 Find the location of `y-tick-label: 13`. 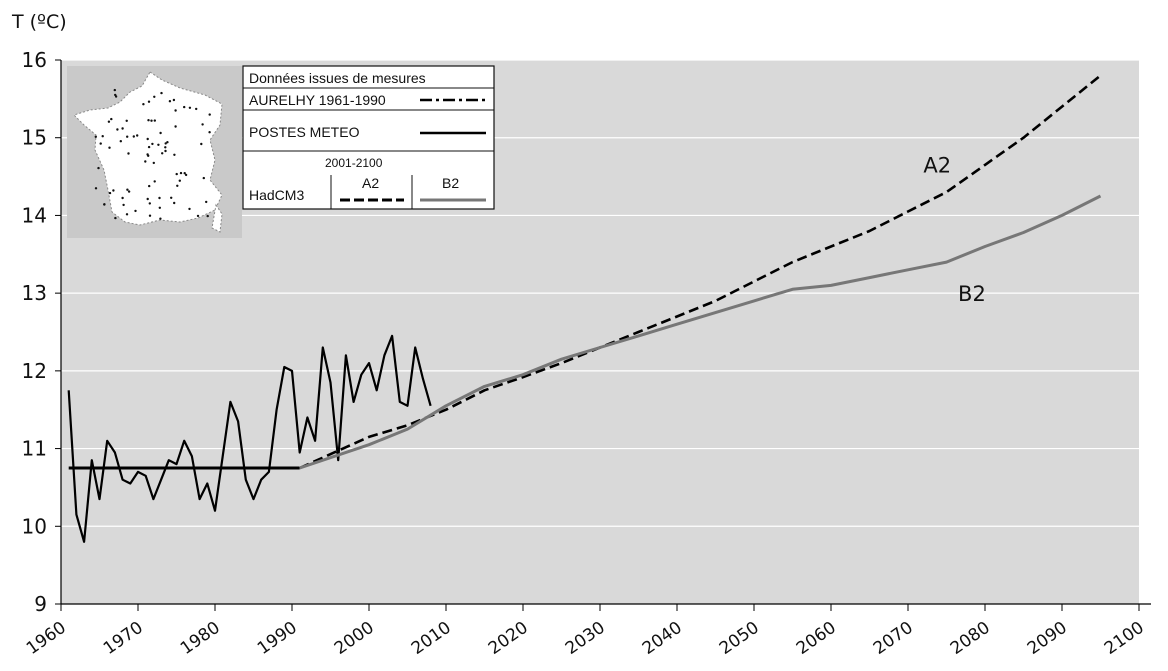

y-tick-label: 13 is located at coordinates (34, 293).